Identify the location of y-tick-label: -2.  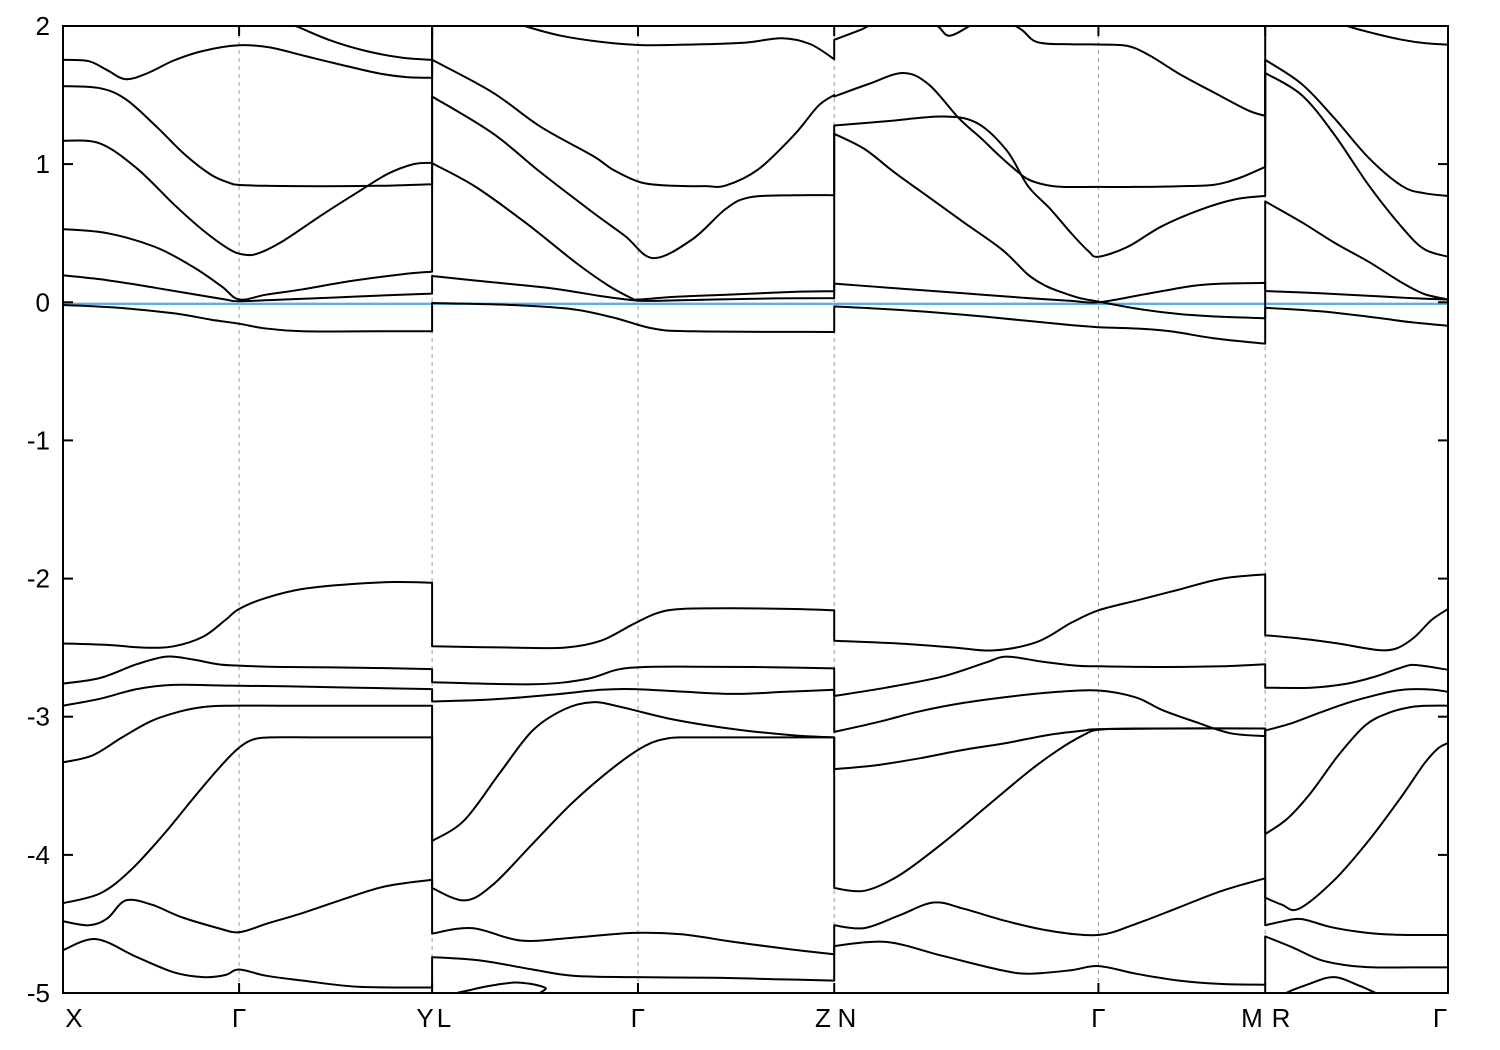
(38, 579).